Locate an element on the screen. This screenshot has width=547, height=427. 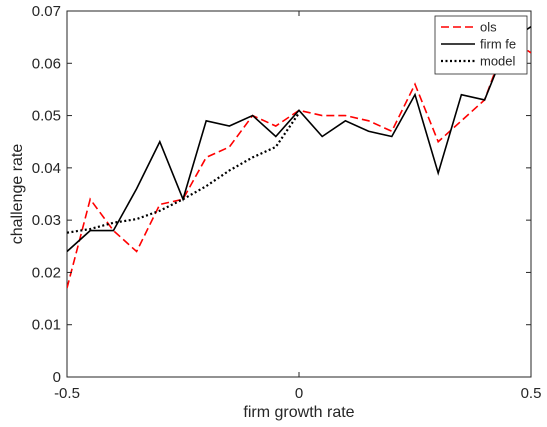
x-tick-label: -0.5 is located at coordinates (67, 393).